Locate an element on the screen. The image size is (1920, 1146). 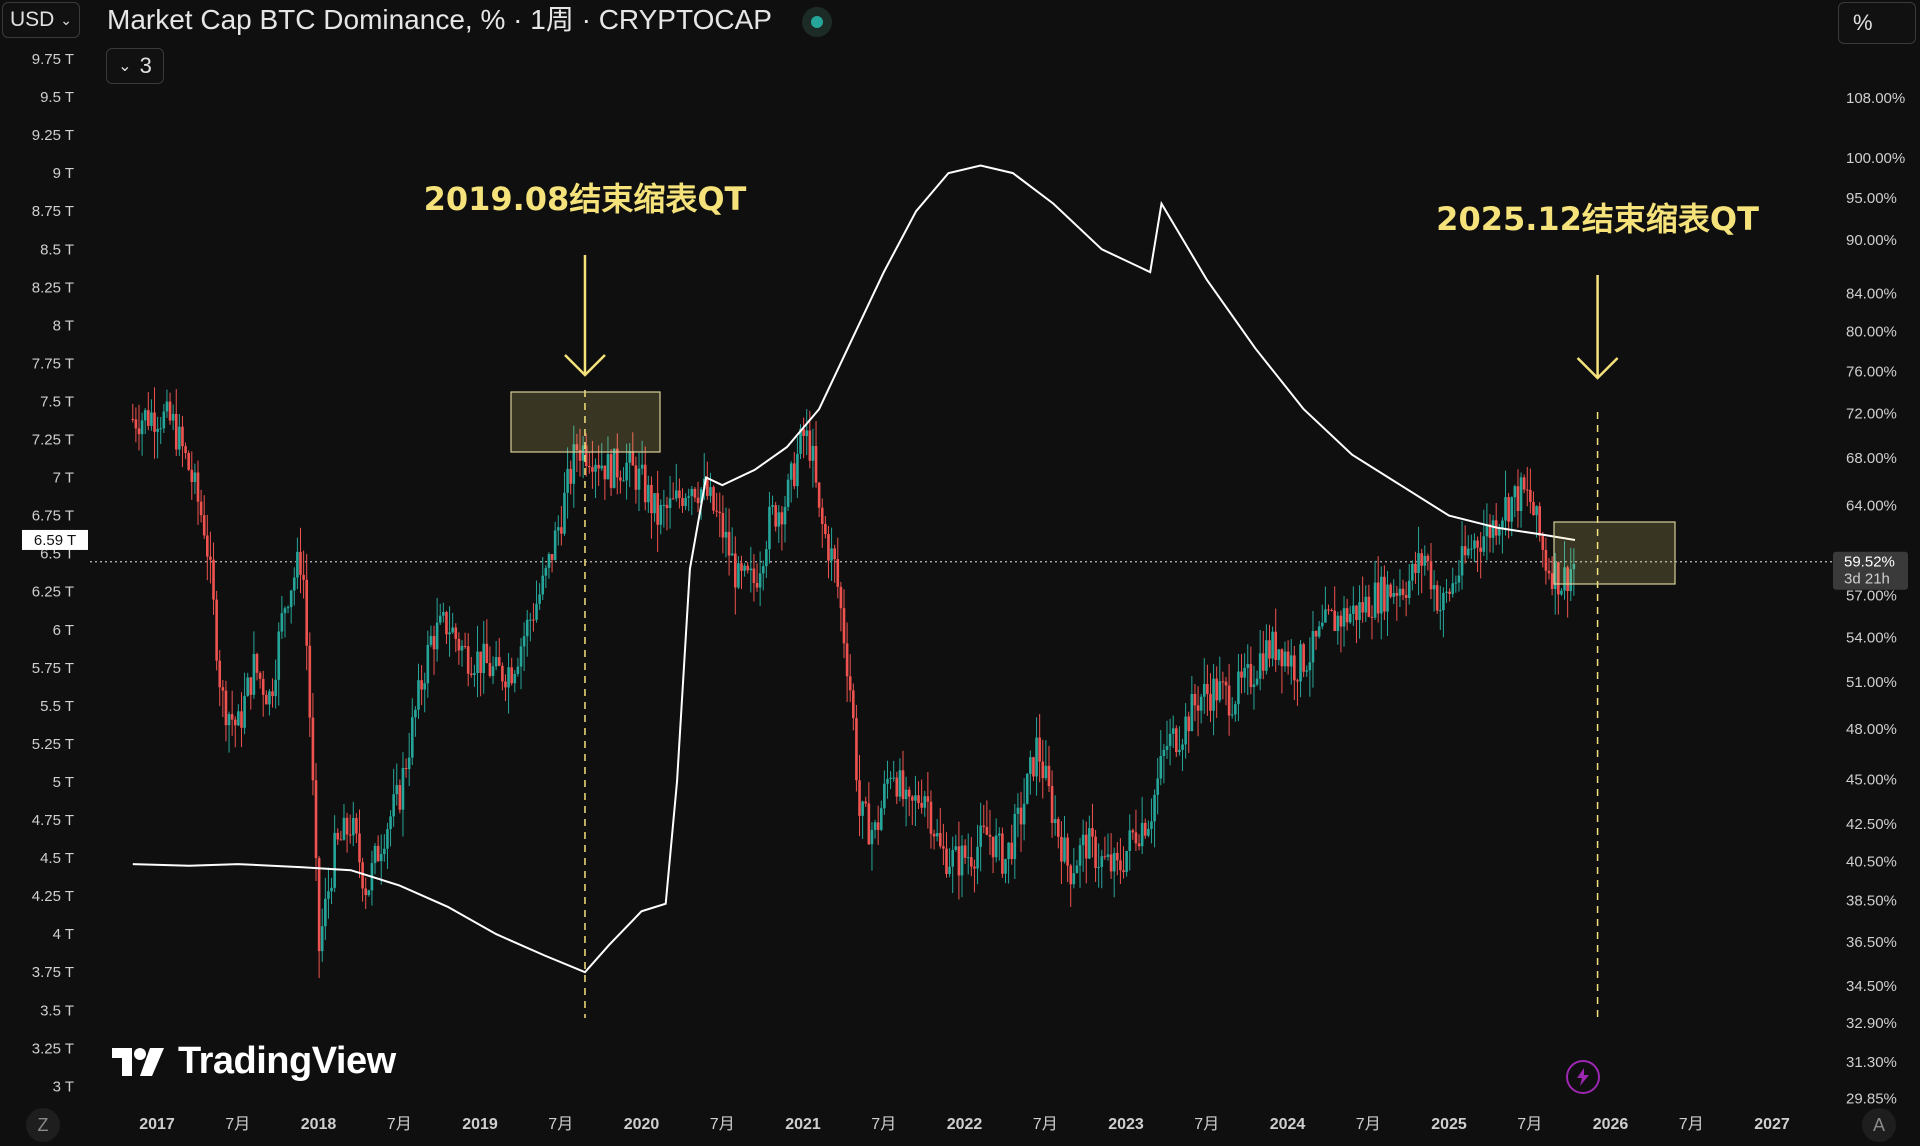
auto-scale-button: A is located at coordinates (1879, 1125).